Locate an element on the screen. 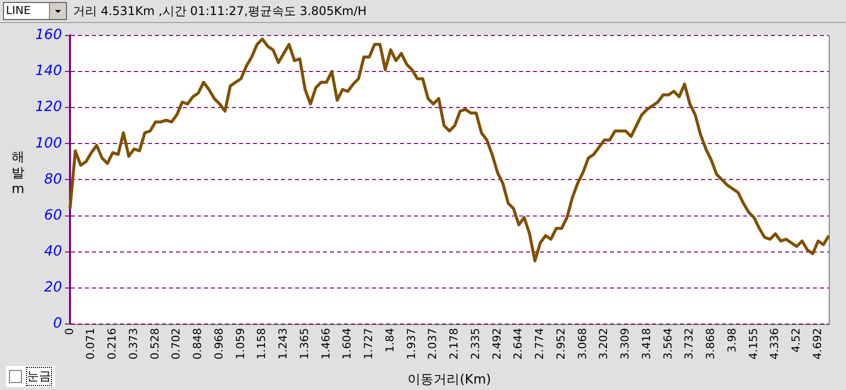 Image resolution: width=846 pixels, height=390 pixels. x-tick-label: 1.84 is located at coordinates (389, 340).